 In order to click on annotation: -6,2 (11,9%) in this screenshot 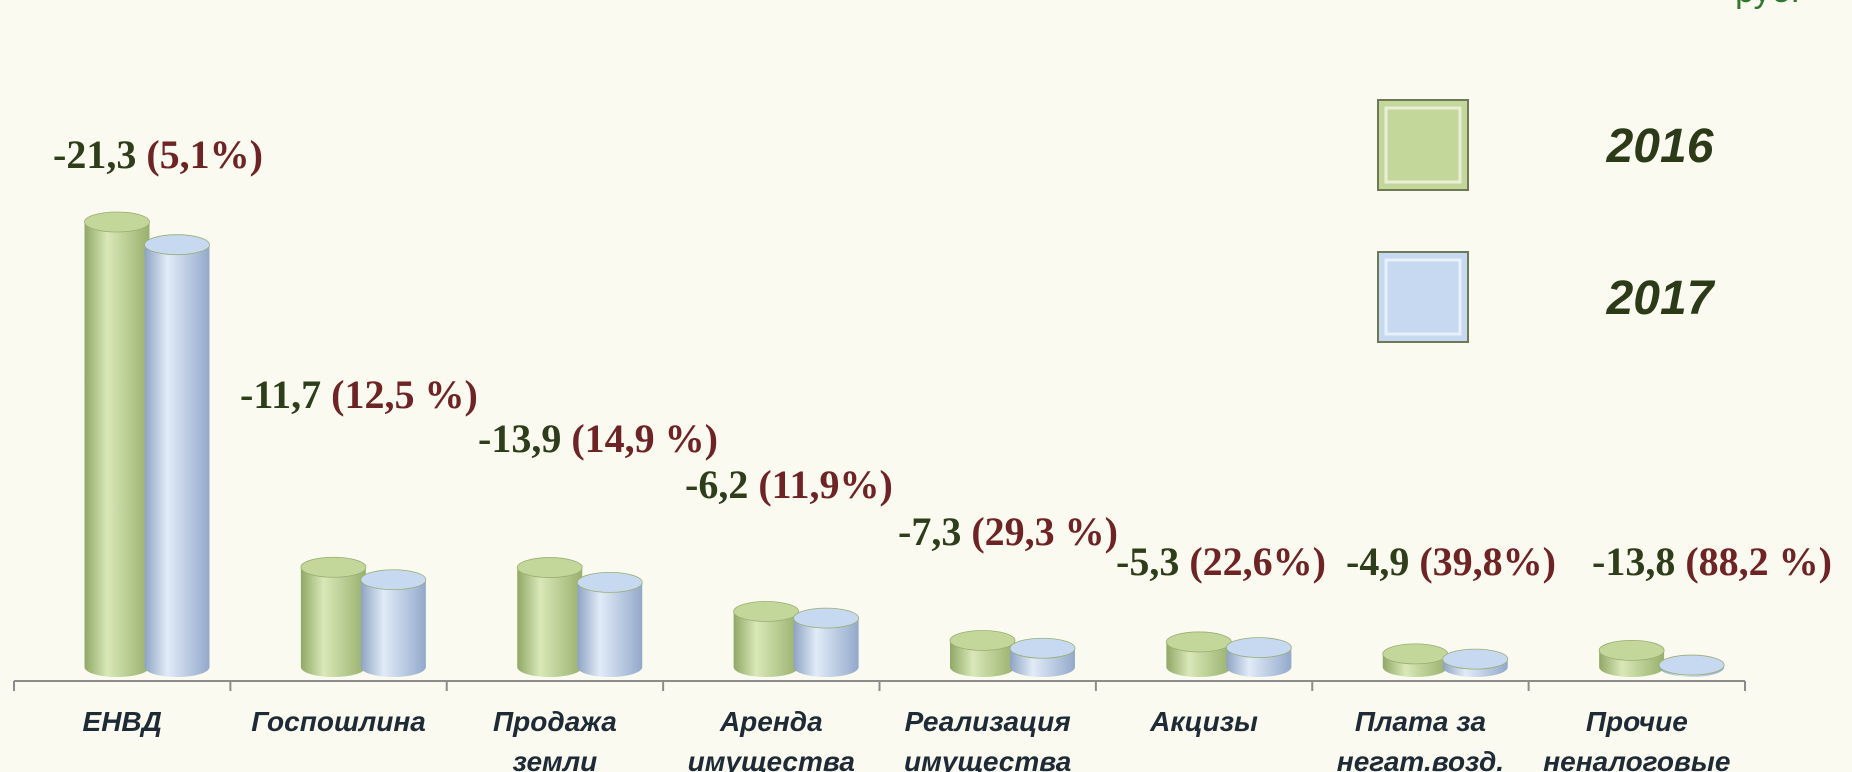, I will do `click(789, 484)`.